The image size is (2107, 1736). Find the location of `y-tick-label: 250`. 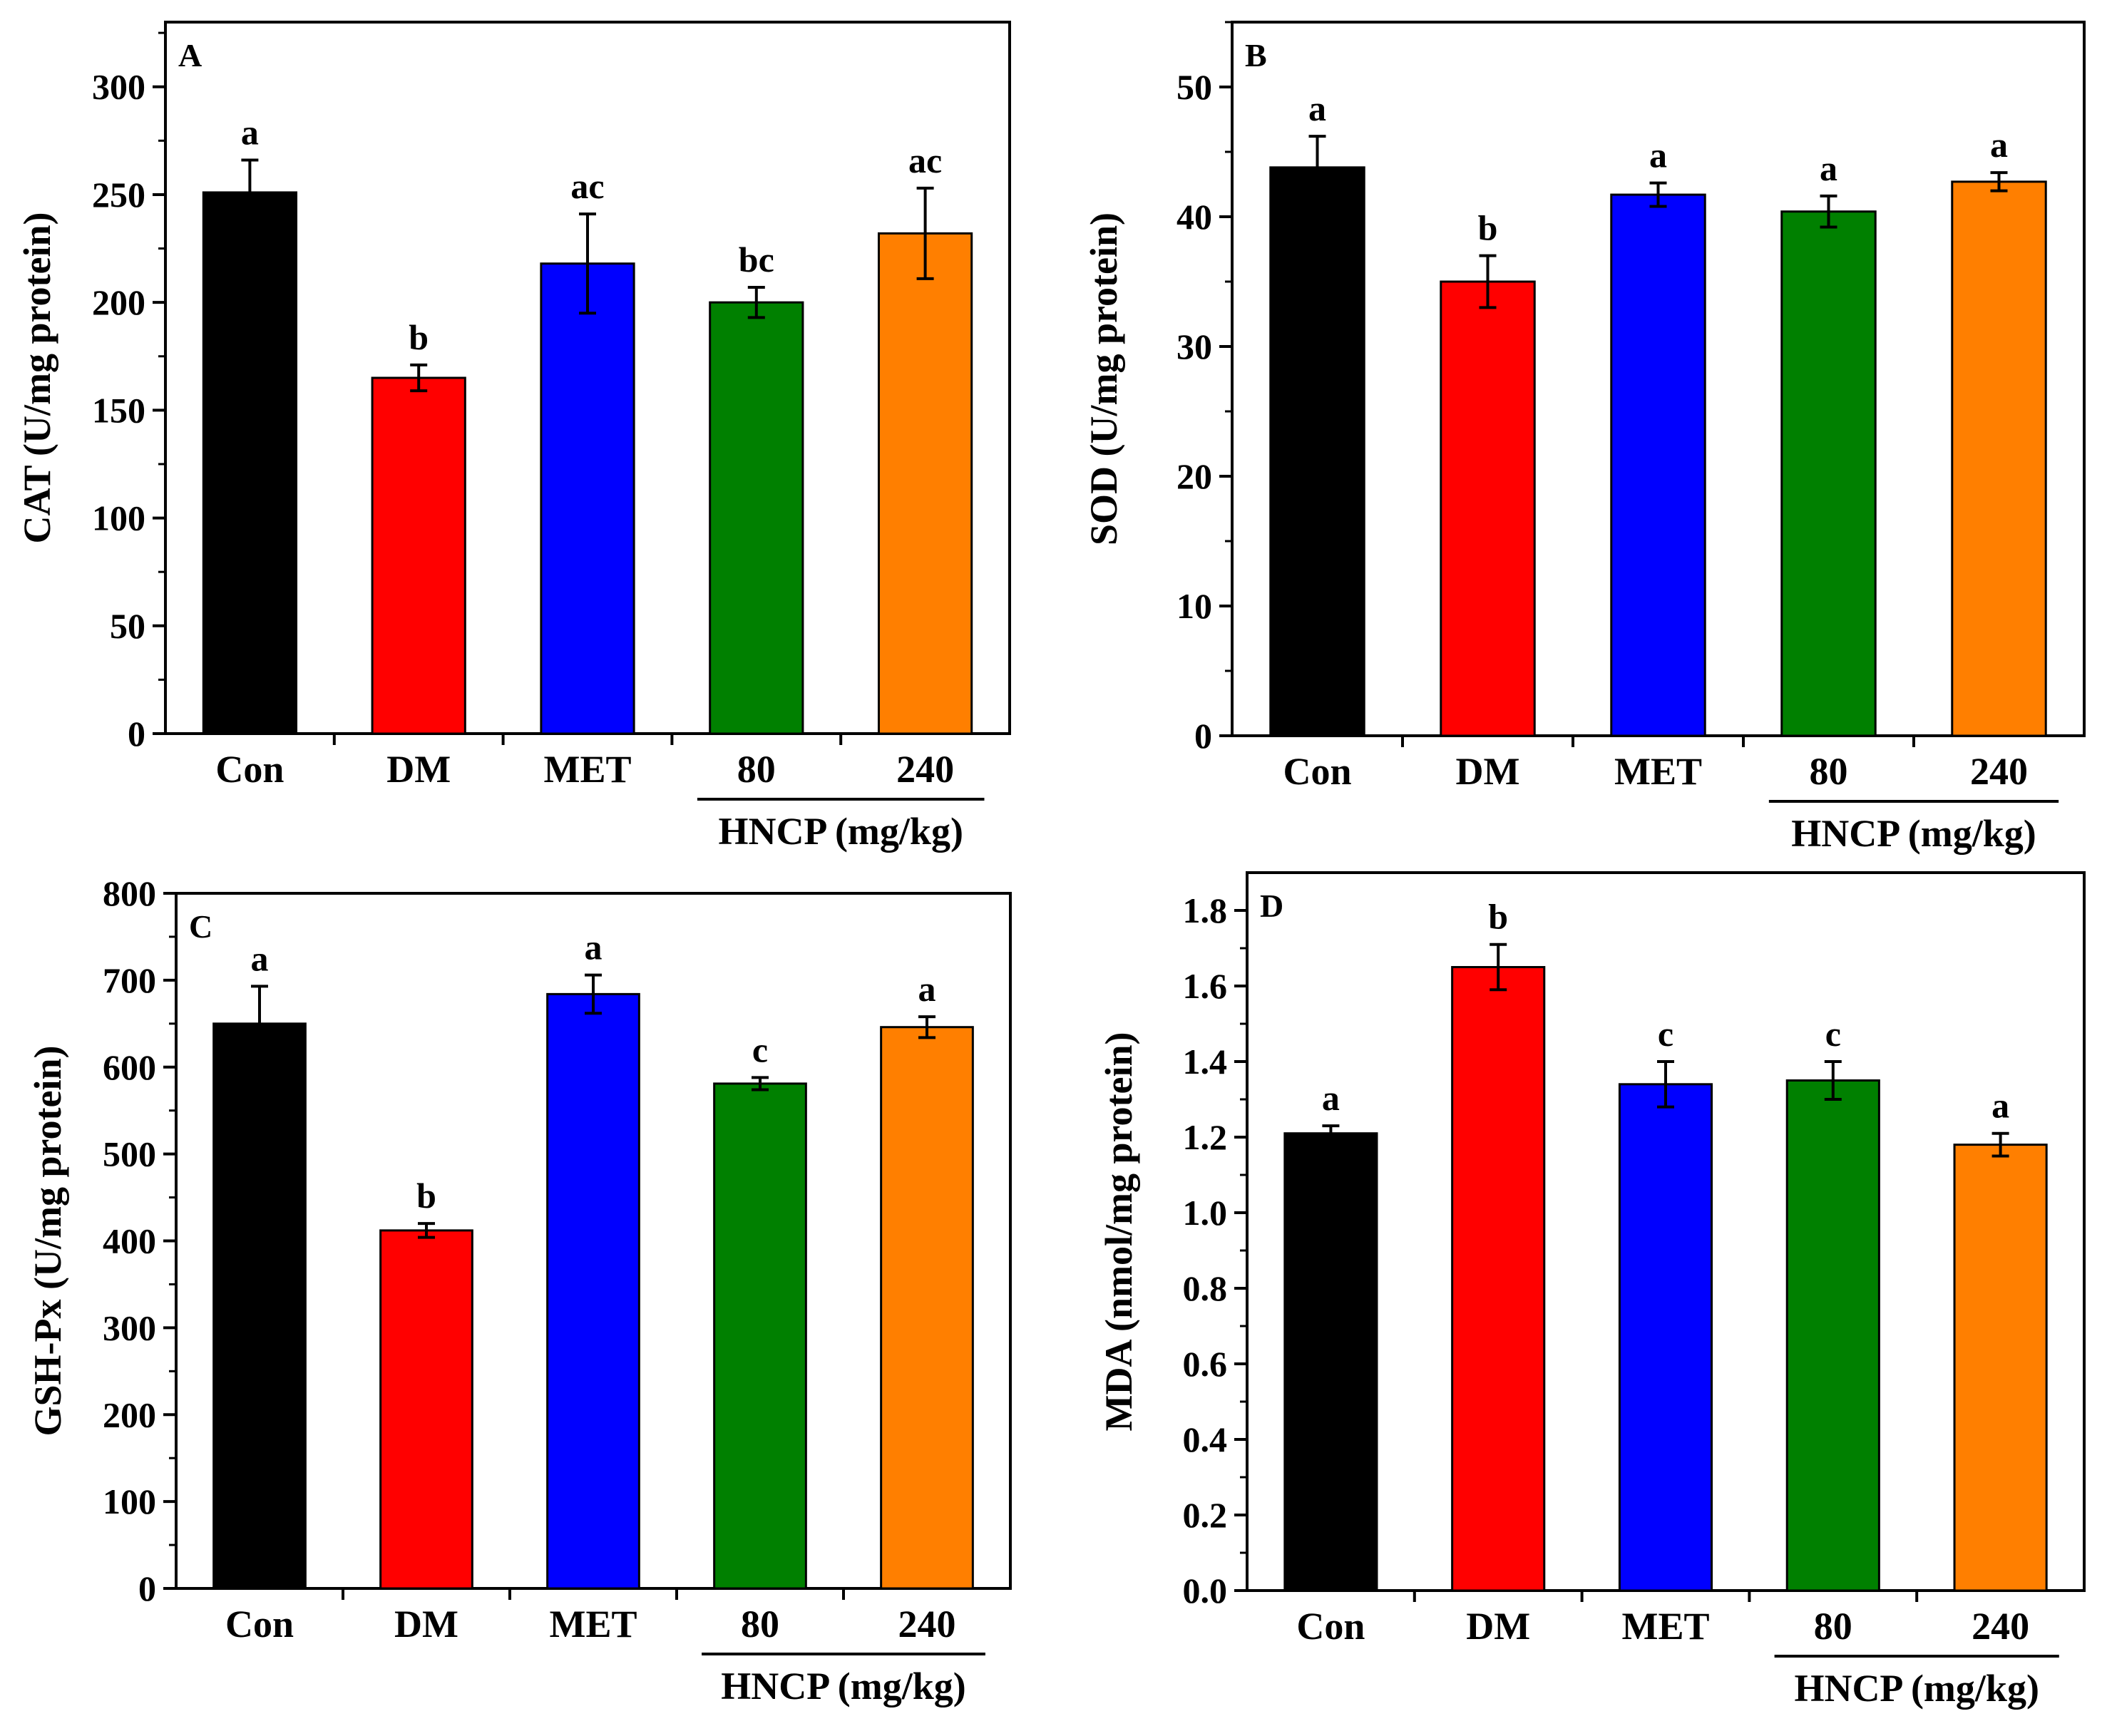

y-tick-label: 250 is located at coordinates (118, 195).